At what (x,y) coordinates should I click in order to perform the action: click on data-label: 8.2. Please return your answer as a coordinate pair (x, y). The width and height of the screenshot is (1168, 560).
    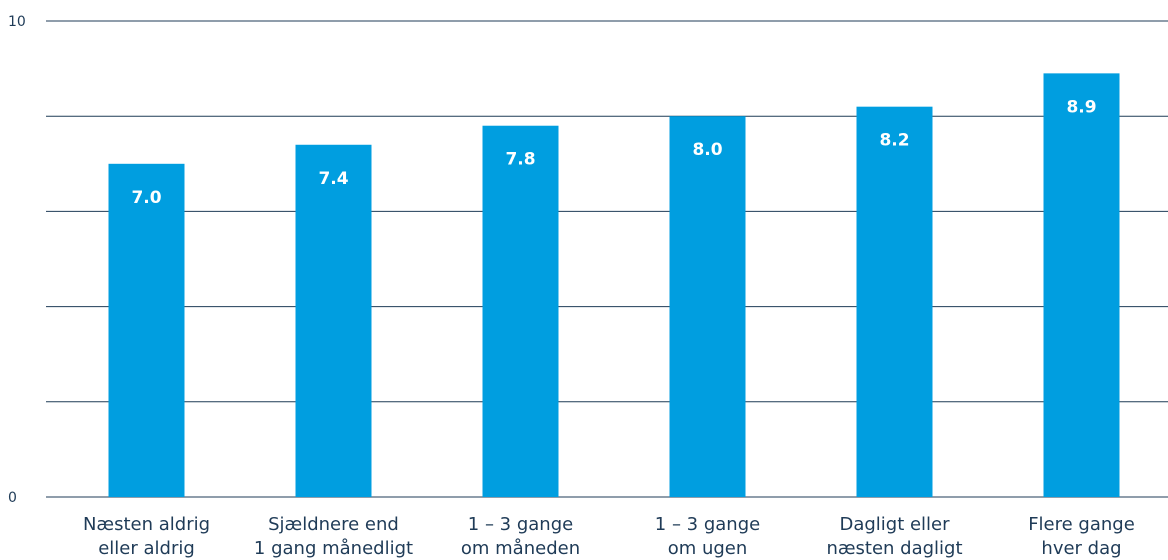
    Looking at the image, I should click on (894, 141).